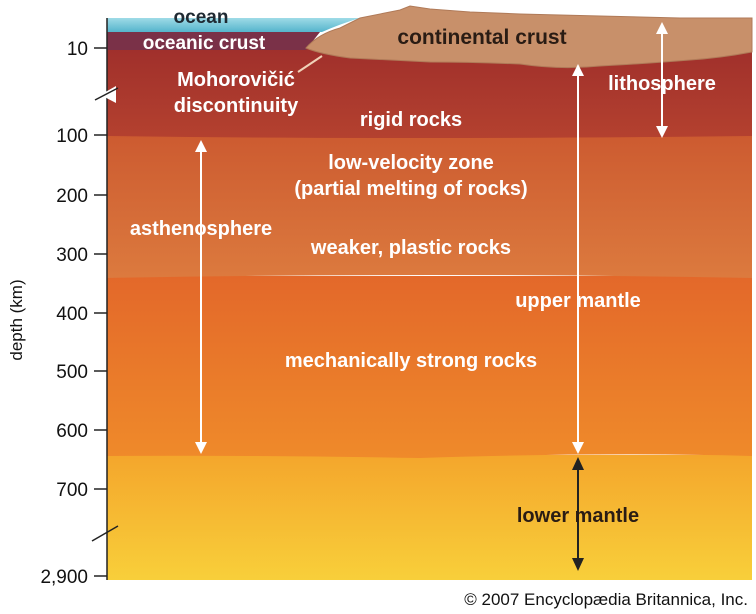 The height and width of the screenshot is (614, 756). Describe the element at coordinates (201, 17) in the screenshot. I see `label-ocean: ocean` at that location.